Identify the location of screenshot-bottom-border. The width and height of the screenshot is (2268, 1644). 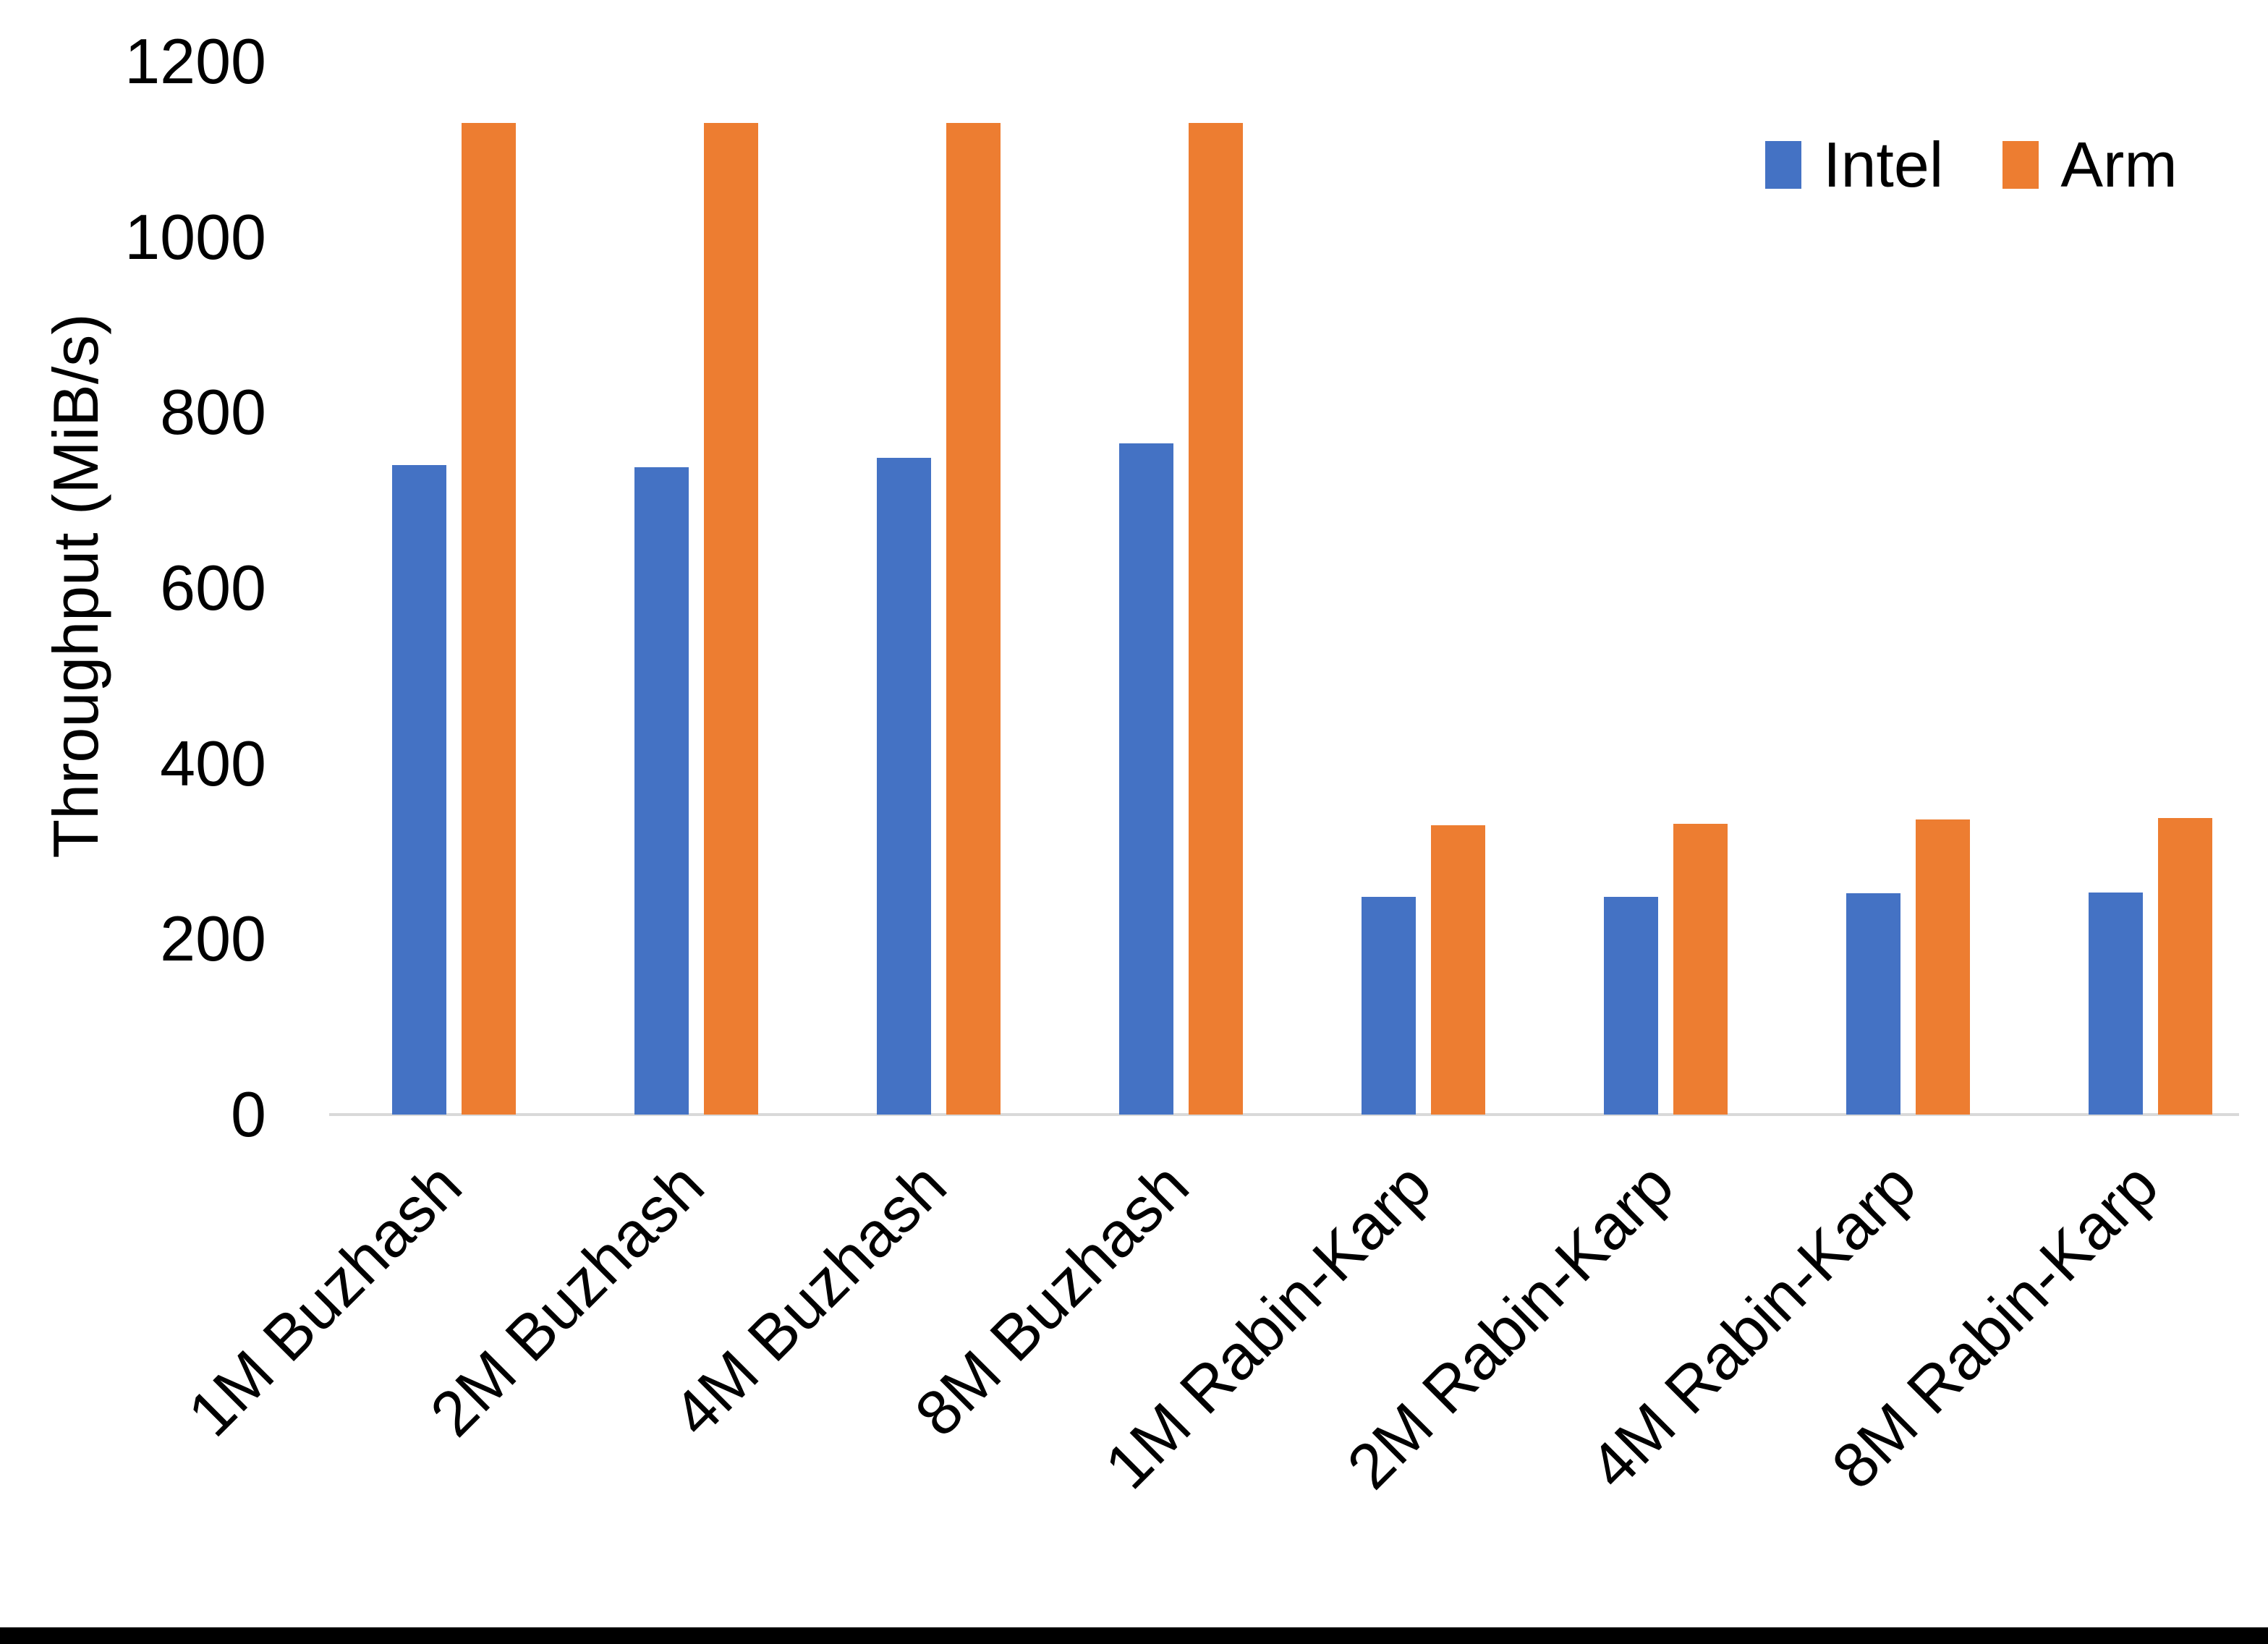
(1134, 1635).